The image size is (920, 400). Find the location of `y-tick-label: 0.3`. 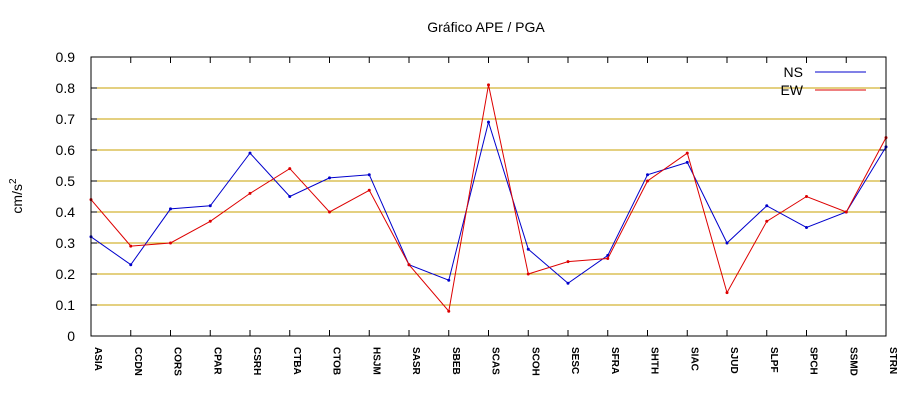

y-tick-label: 0.3 is located at coordinates (66, 243).